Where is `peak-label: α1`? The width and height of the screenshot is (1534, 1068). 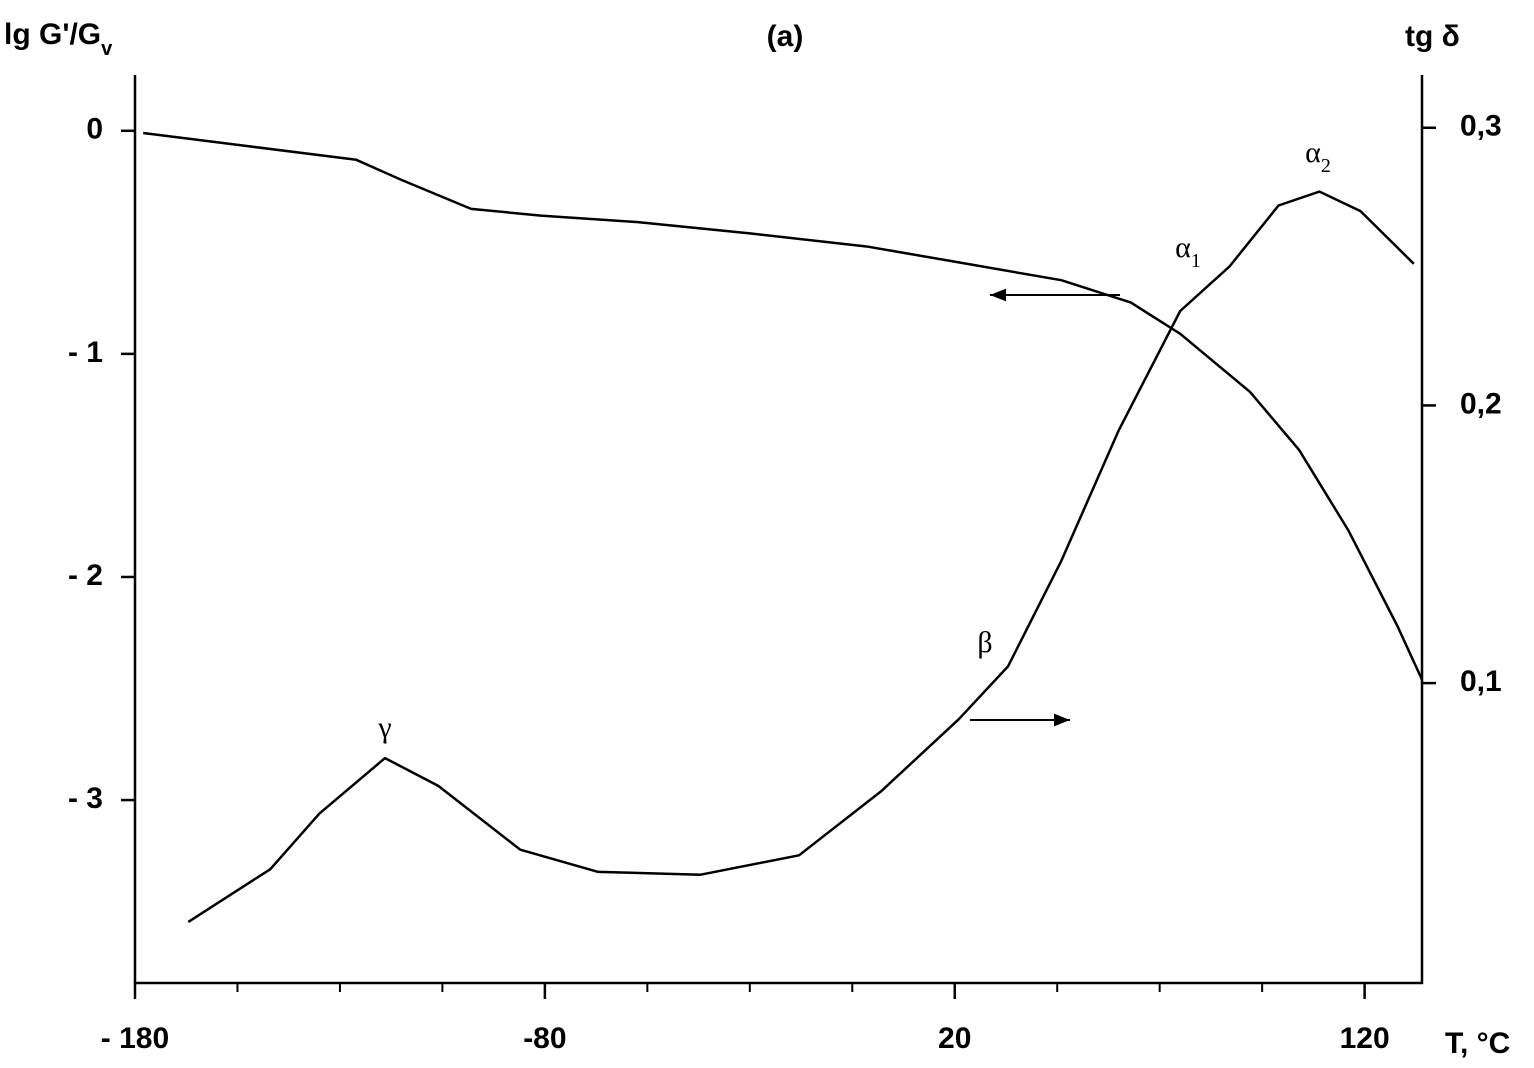
peak-label: α1 is located at coordinates (1188, 251).